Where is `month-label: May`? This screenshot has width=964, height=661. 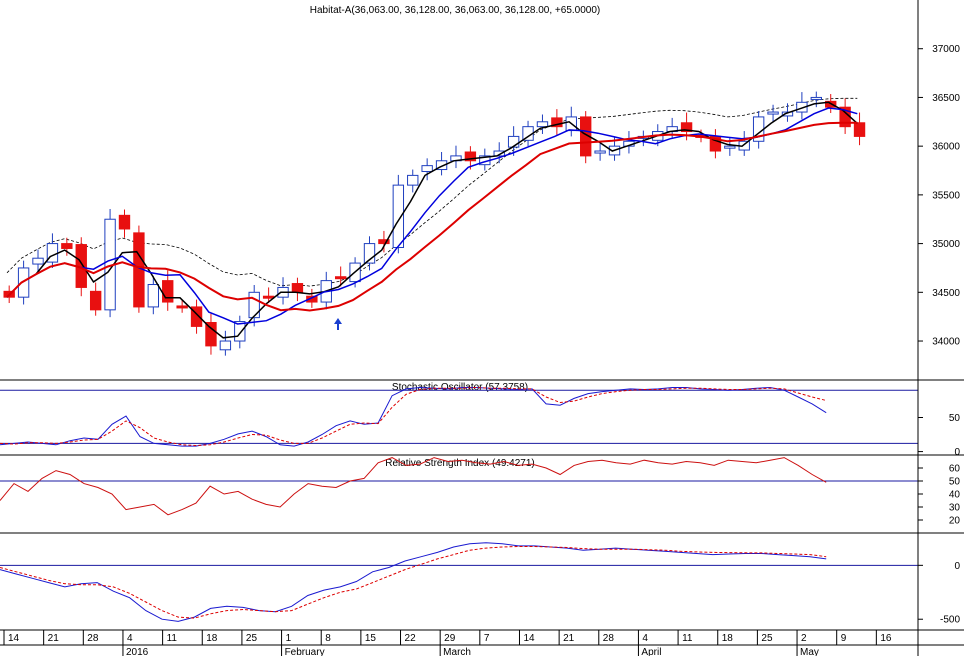
month-label: May is located at coordinates (809, 651).